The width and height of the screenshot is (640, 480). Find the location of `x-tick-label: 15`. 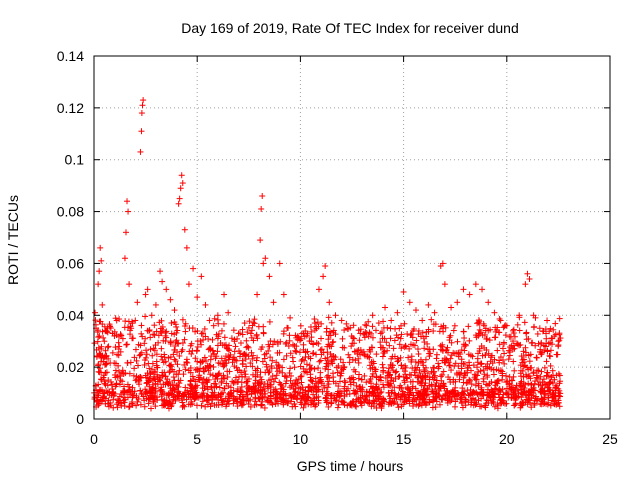

x-tick-label: 15 is located at coordinates (404, 439).